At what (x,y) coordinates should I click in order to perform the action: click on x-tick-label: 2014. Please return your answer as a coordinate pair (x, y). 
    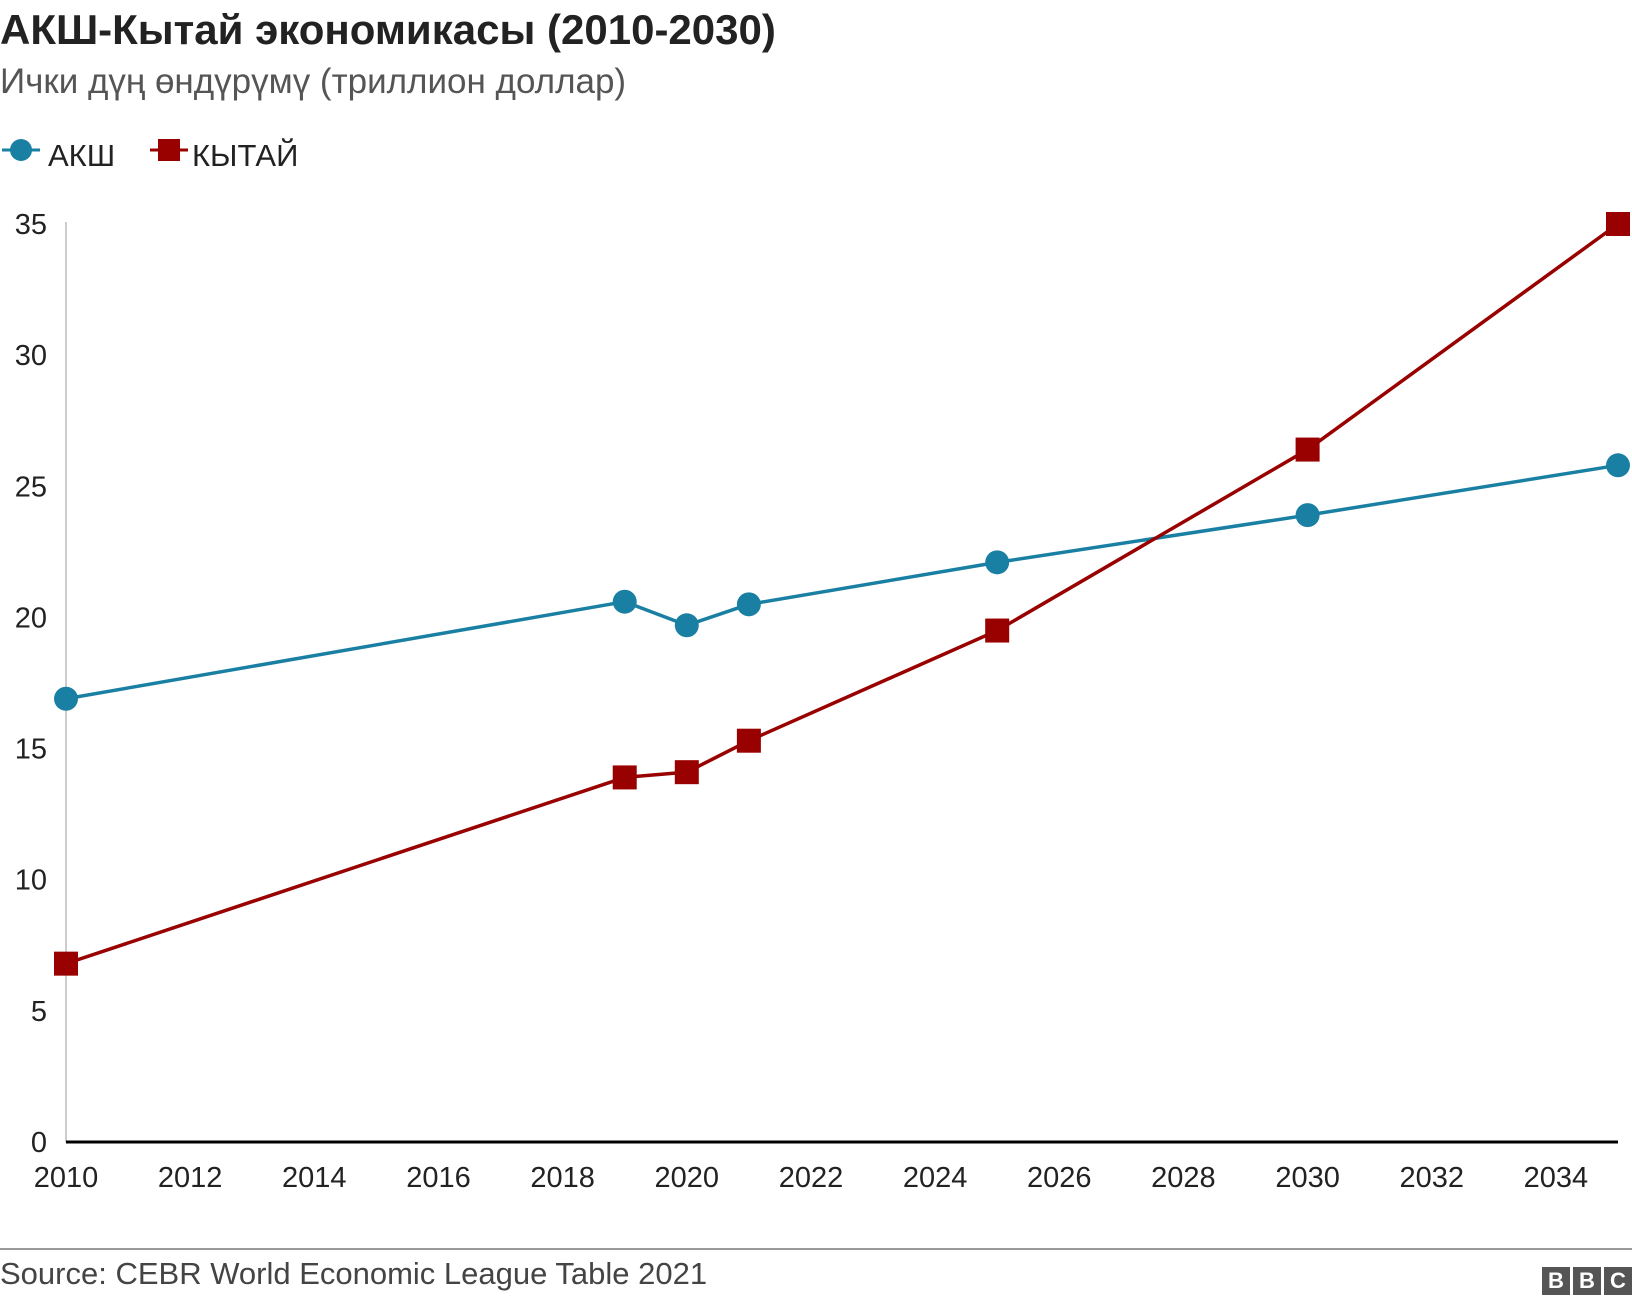
    Looking at the image, I should click on (314, 1178).